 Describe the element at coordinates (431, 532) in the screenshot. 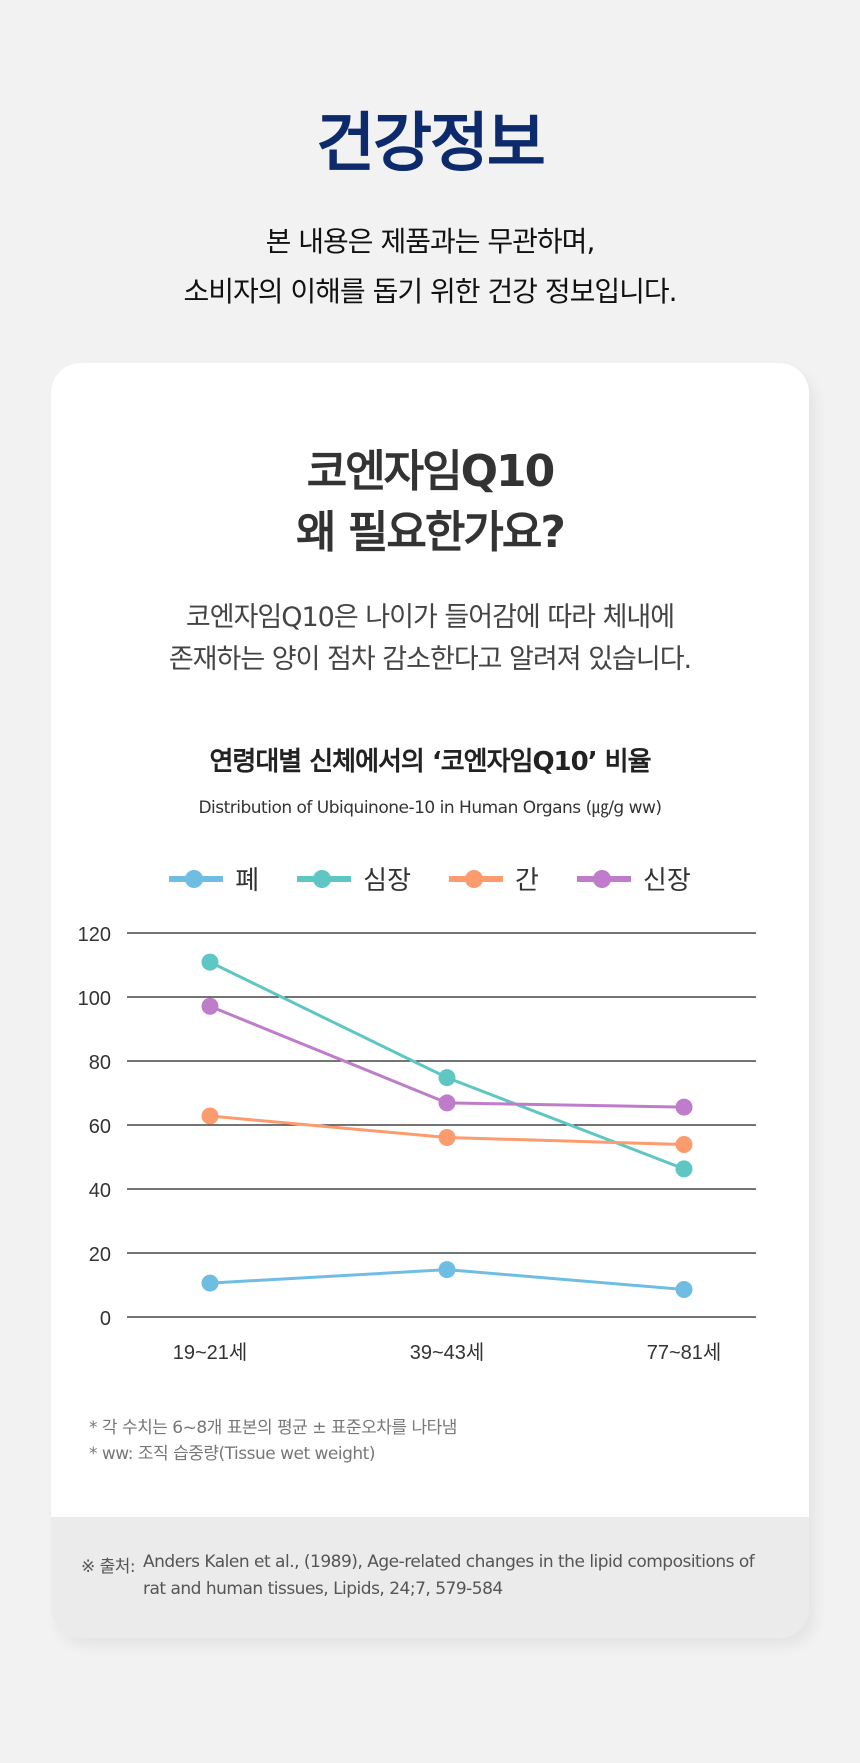

I see `card-heading: 왜 필요한가요?` at that location.